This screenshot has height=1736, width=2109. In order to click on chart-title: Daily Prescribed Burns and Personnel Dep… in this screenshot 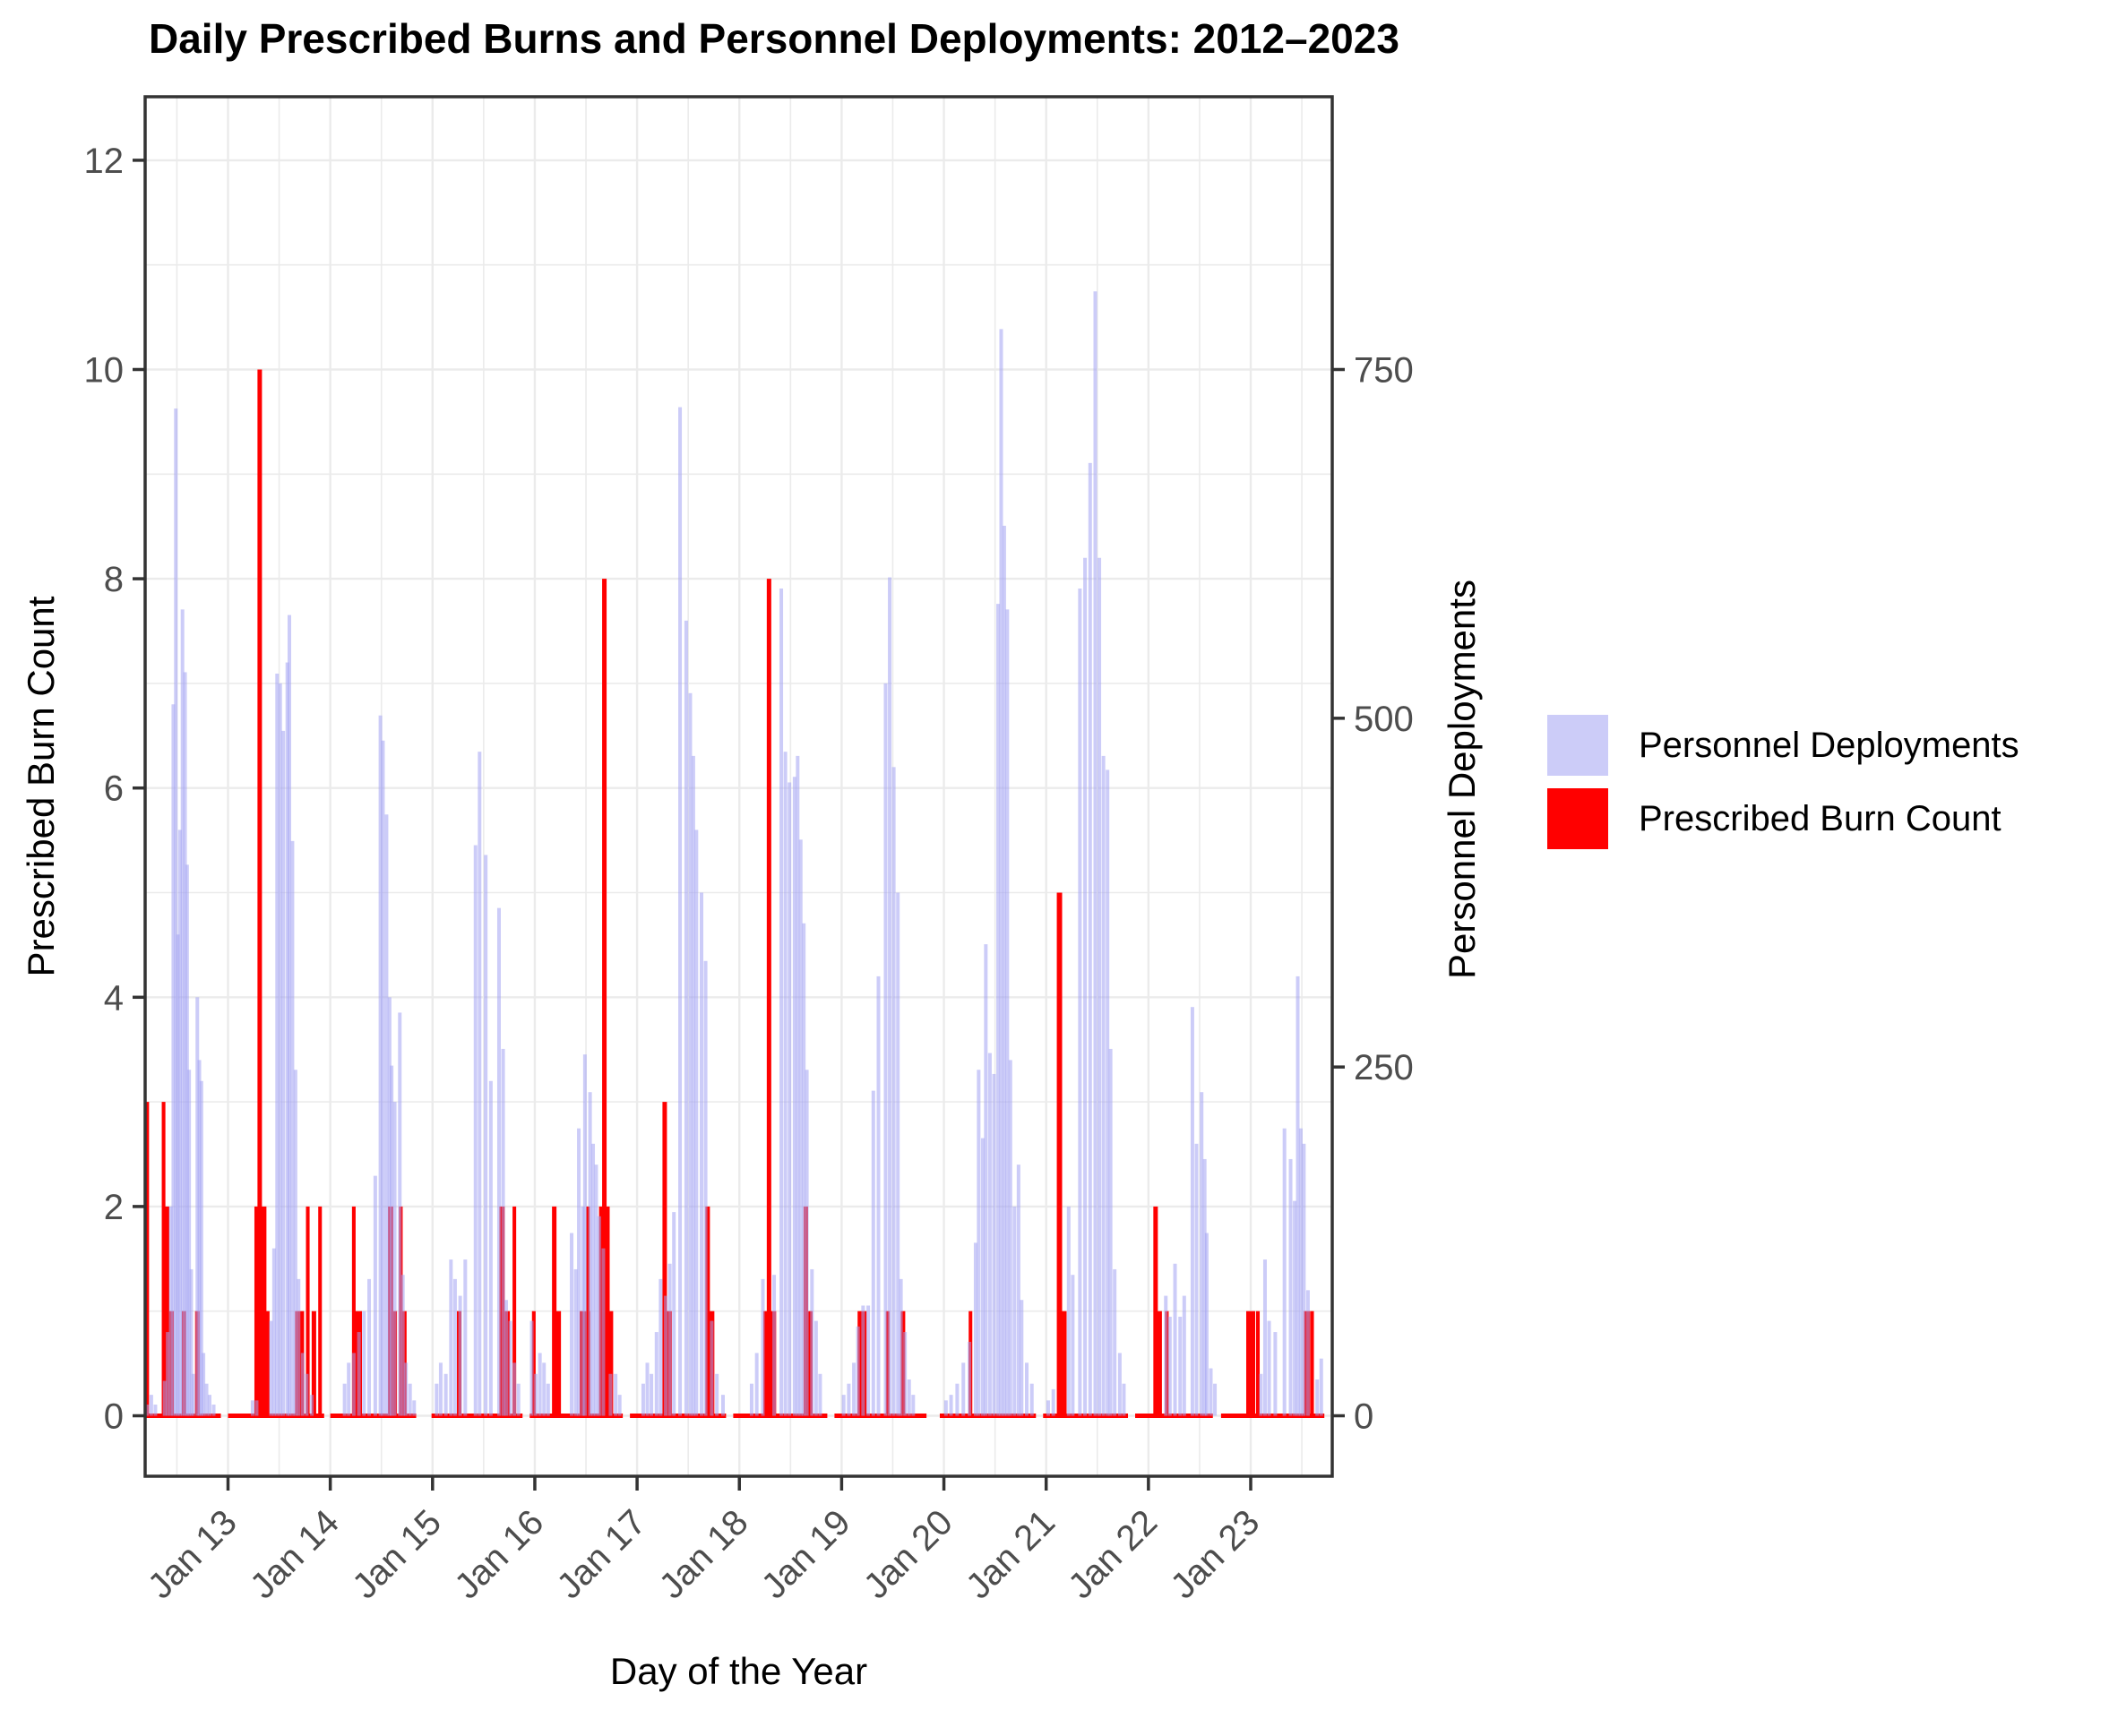, I will do `click(774, 39)`.